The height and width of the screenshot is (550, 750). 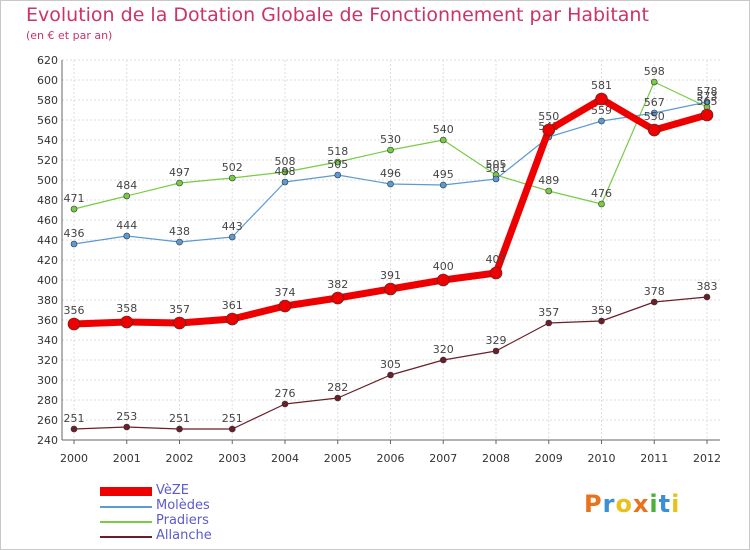 I want to click on y-tick-label: 380, so click(x=47, y=300).